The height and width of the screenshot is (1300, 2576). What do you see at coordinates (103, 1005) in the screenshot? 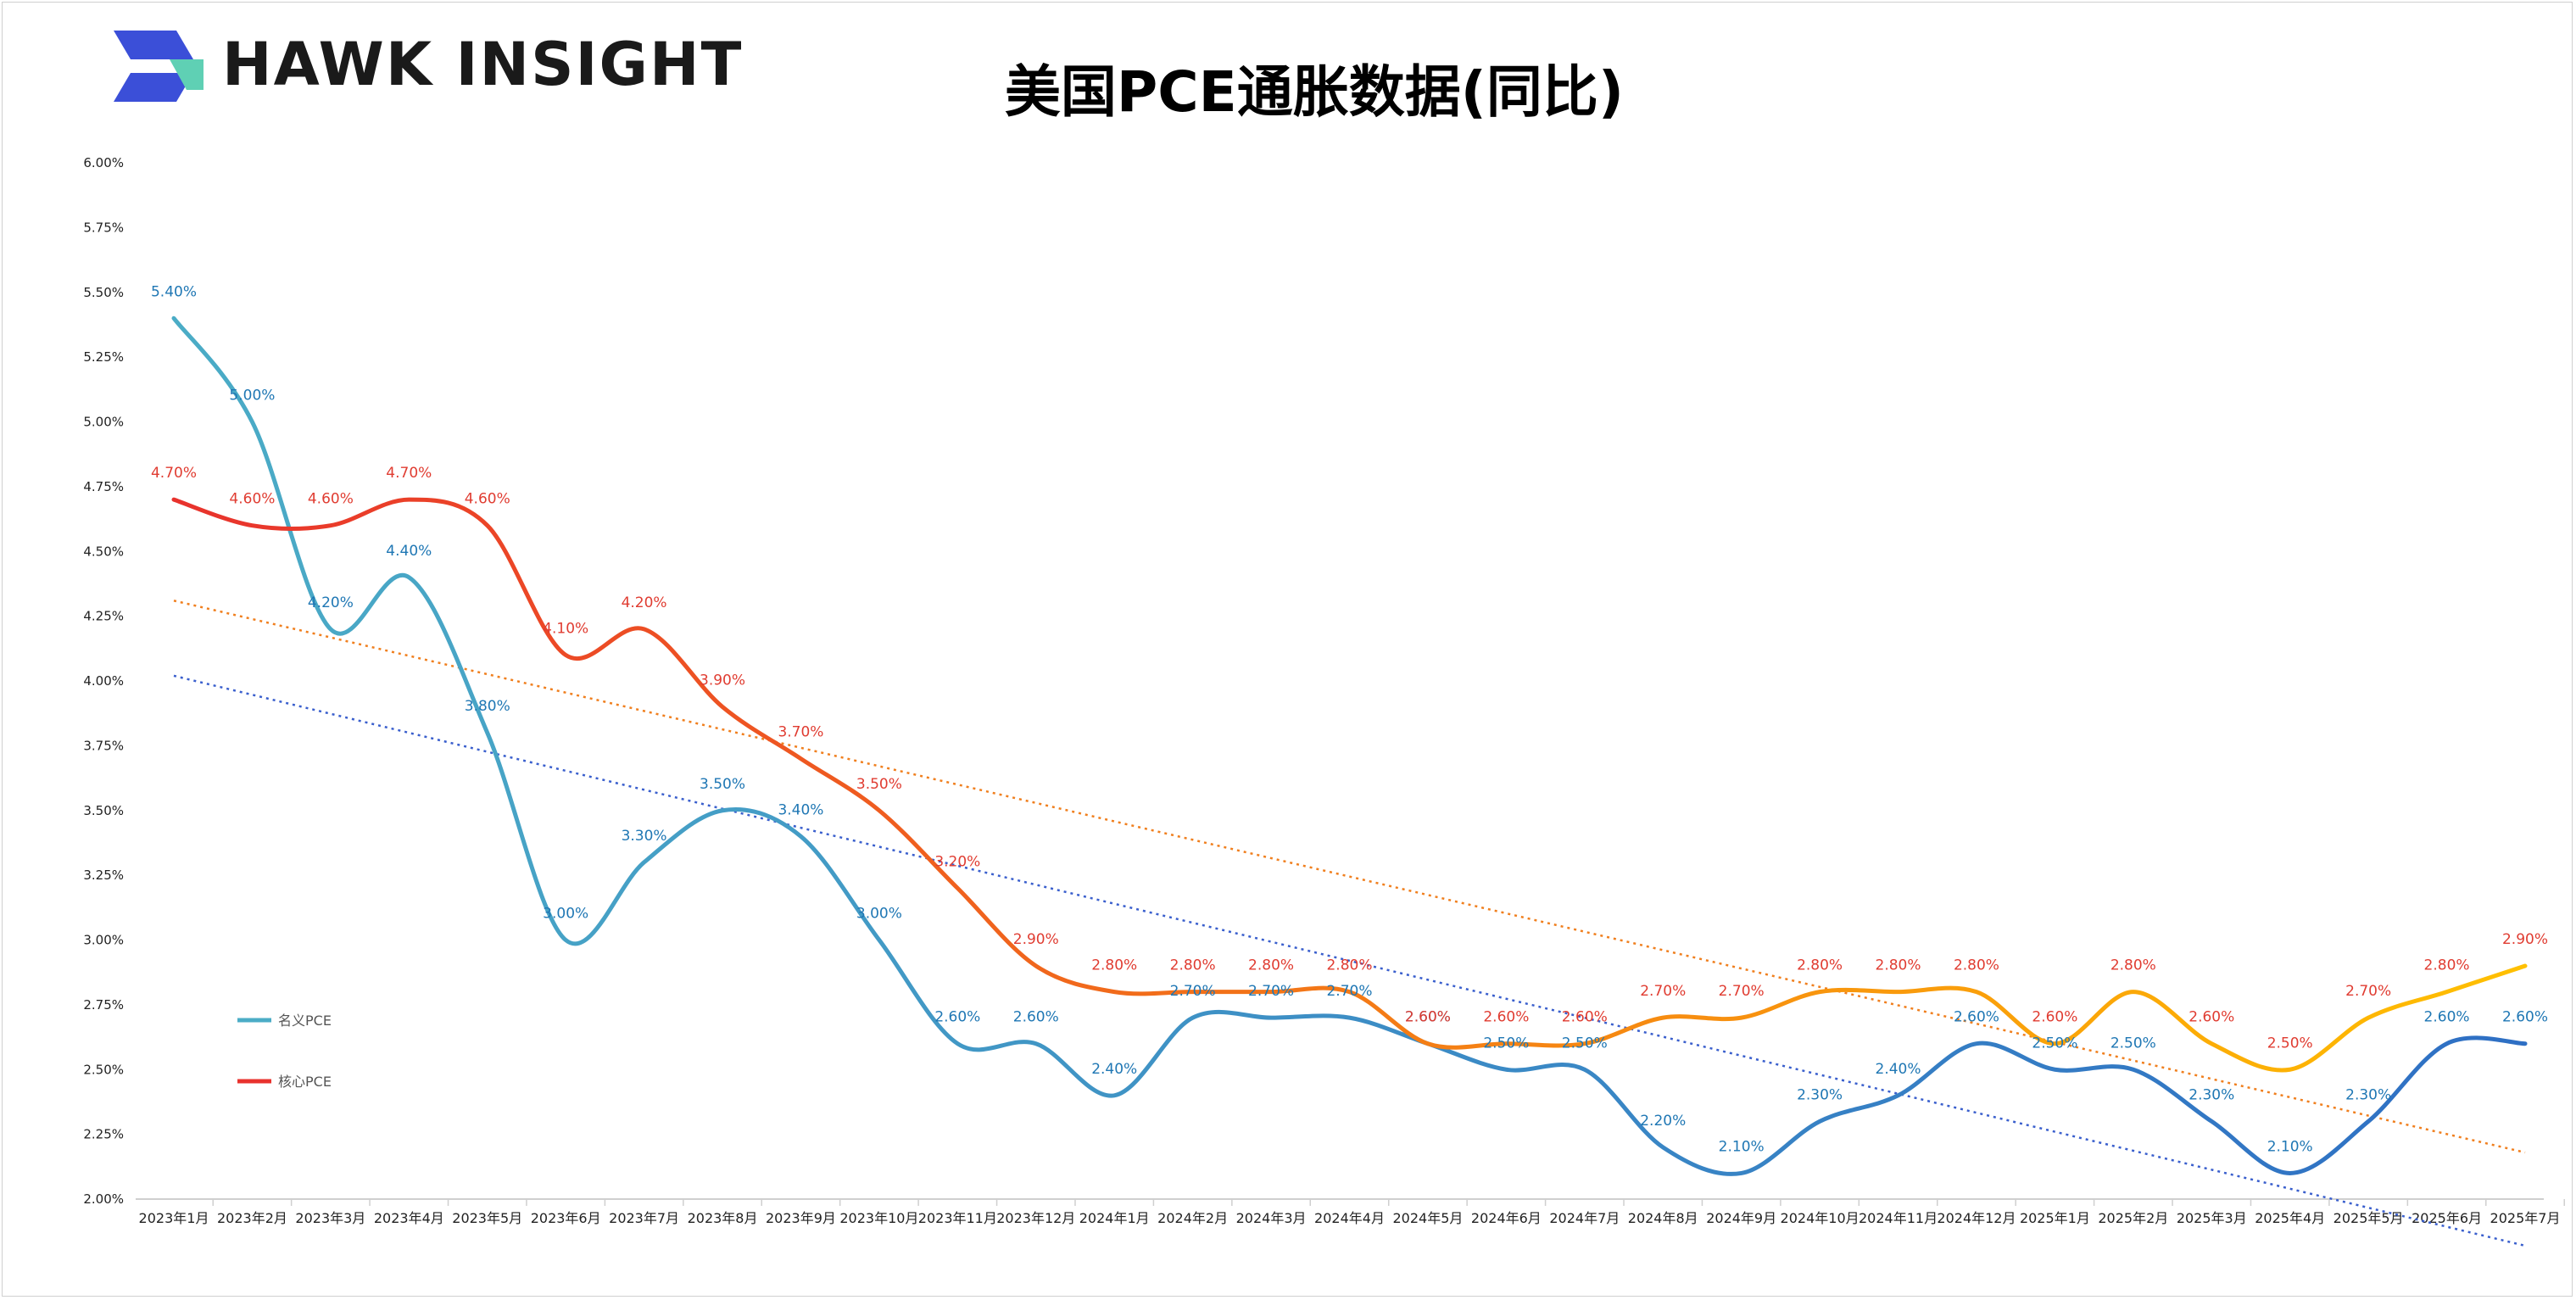
I see `y-tick-label: 2.75%` at bounding box center [103, 1005].